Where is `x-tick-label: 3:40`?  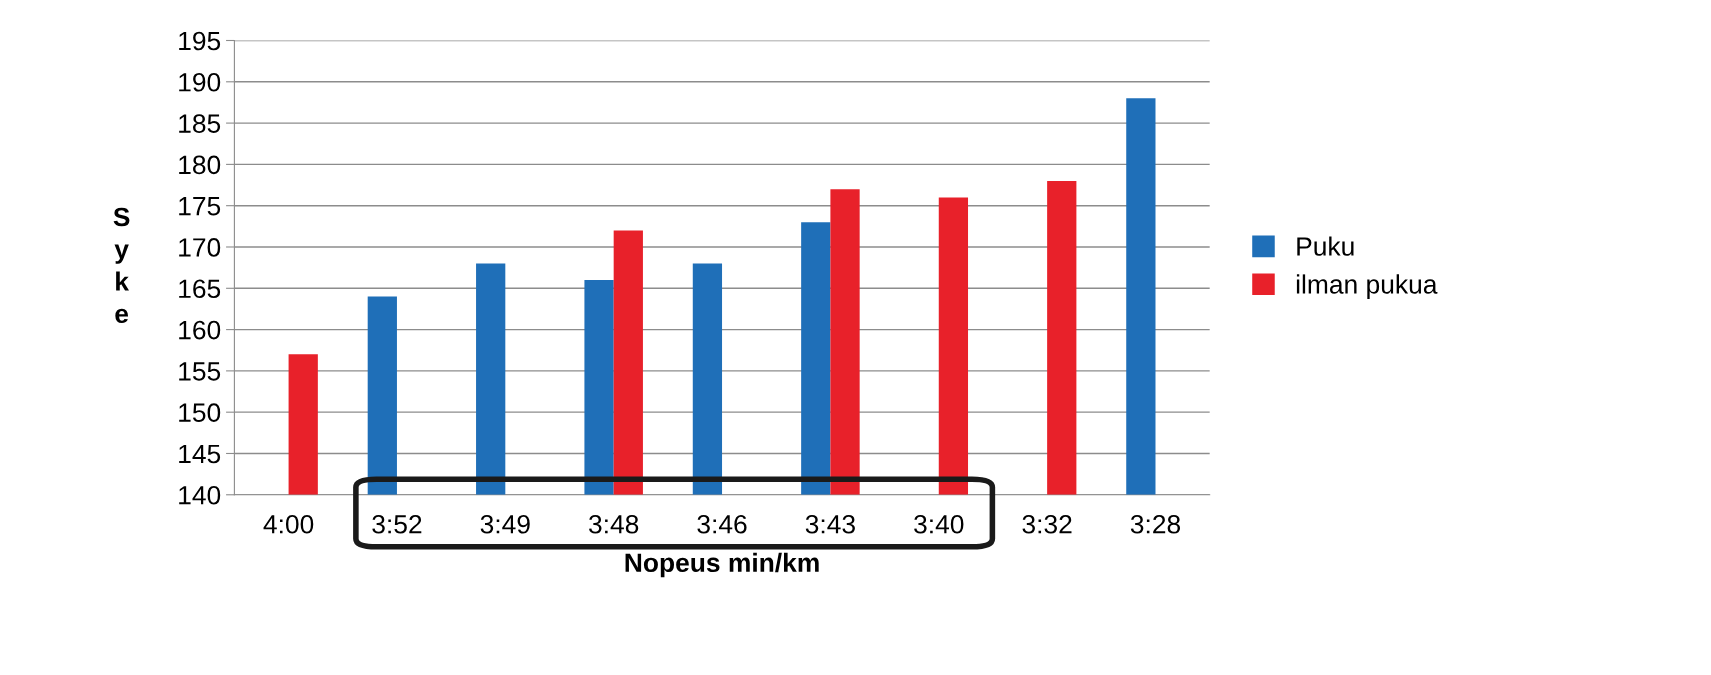 x-tick-label: 3:40 is located at coordinates (939, 524).